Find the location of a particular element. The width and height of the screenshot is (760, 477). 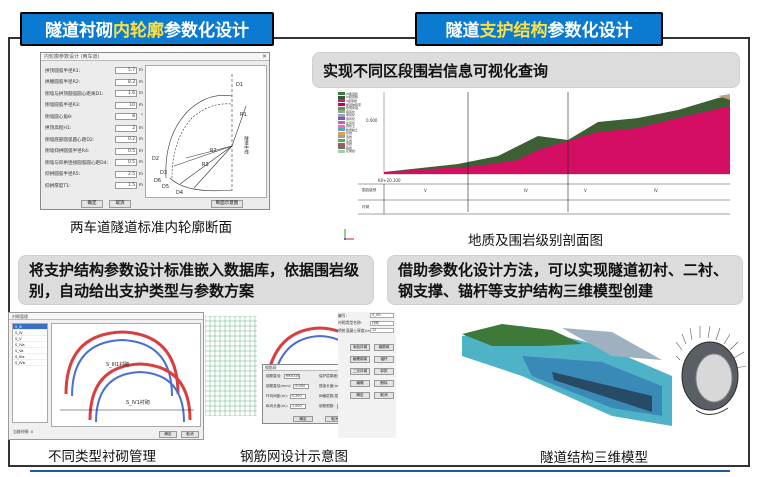

property-input: S_III1 is located at coordinates (382, 316).